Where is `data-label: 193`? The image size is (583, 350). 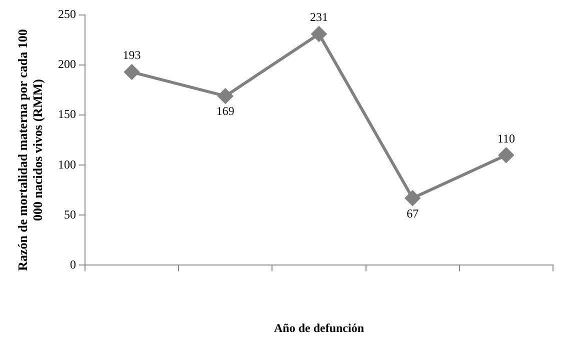
data-label: 193 is located at coordinates (131, 55).